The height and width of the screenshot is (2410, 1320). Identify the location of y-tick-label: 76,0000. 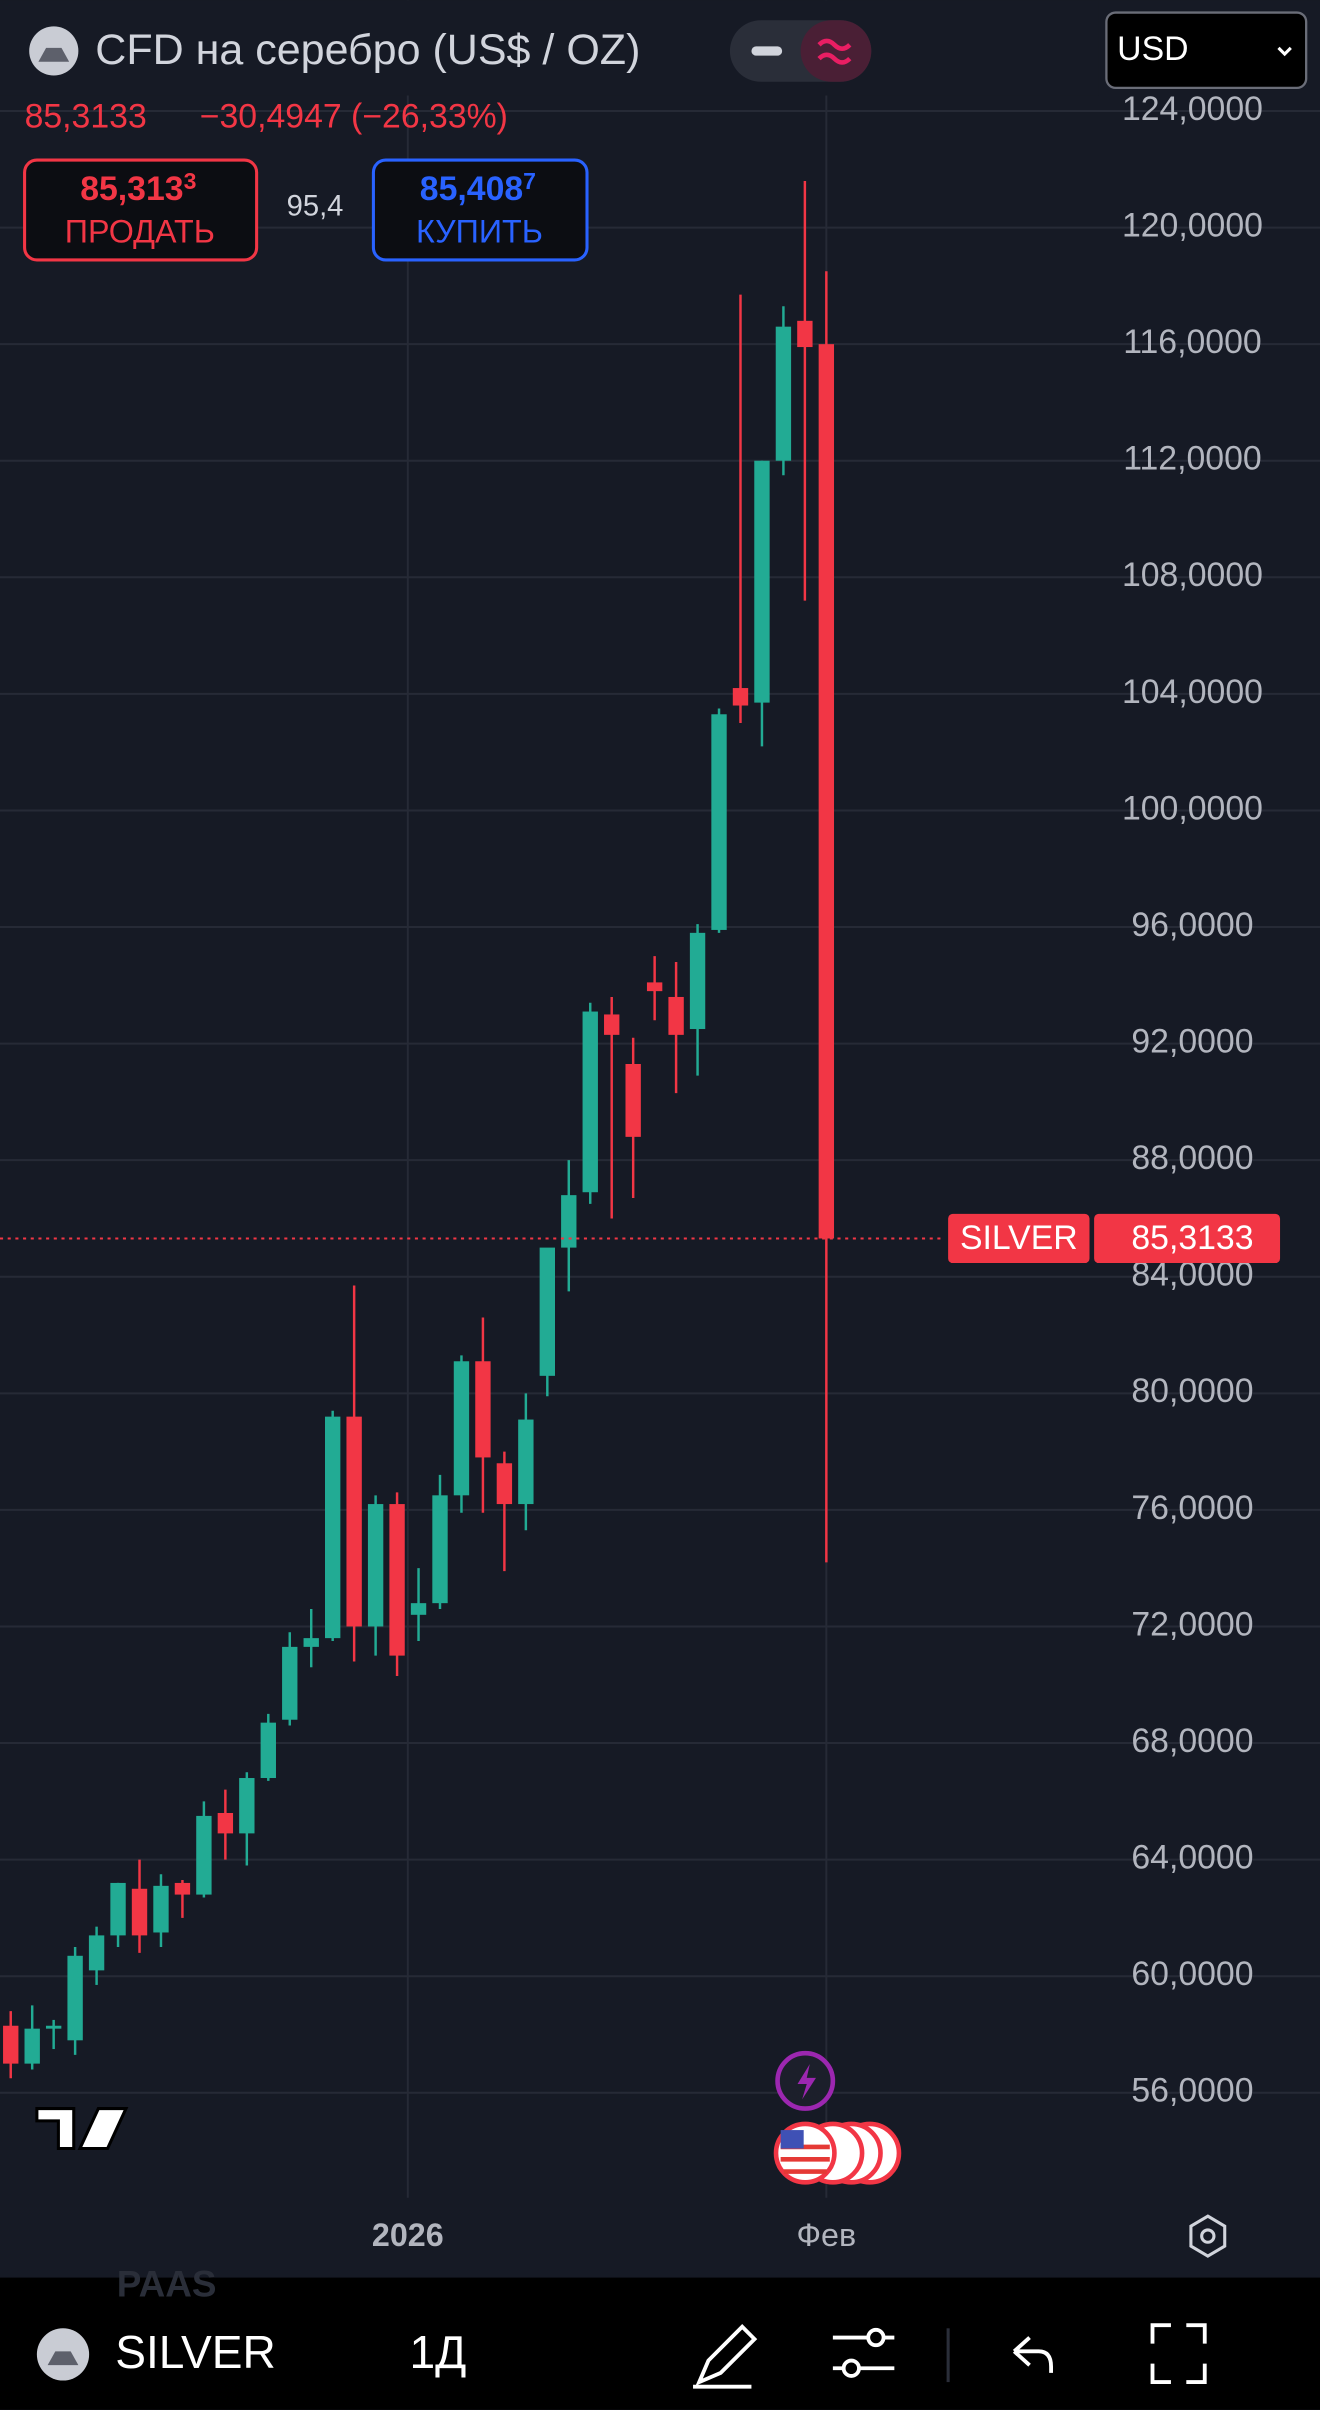
(1192, 1508).